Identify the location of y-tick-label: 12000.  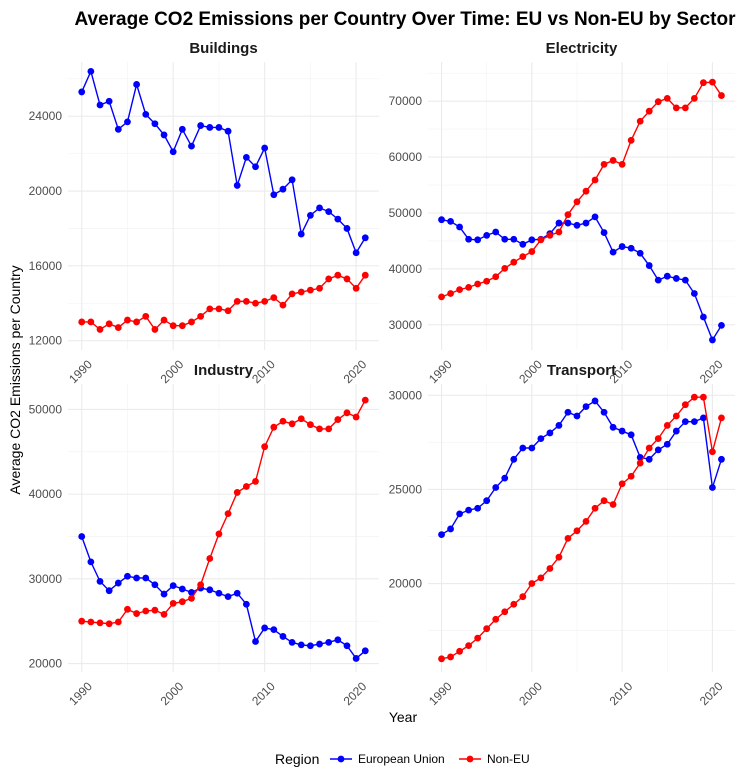
(46, 341).